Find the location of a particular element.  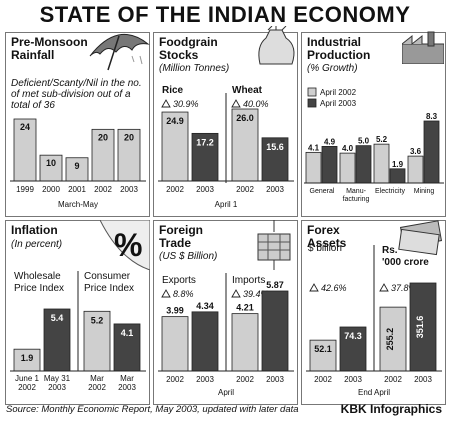

legend-label-2002: April 2002 is located at coordinates (338, 92).